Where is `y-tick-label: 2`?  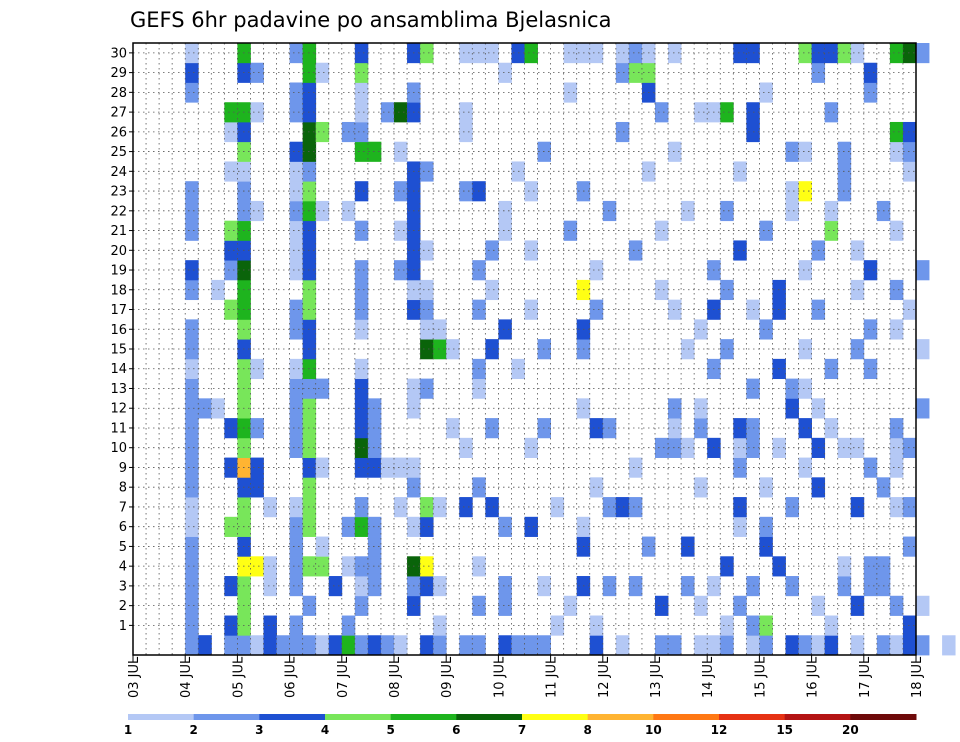 y-tick-label: 2 is located at coordinates (123, 606).